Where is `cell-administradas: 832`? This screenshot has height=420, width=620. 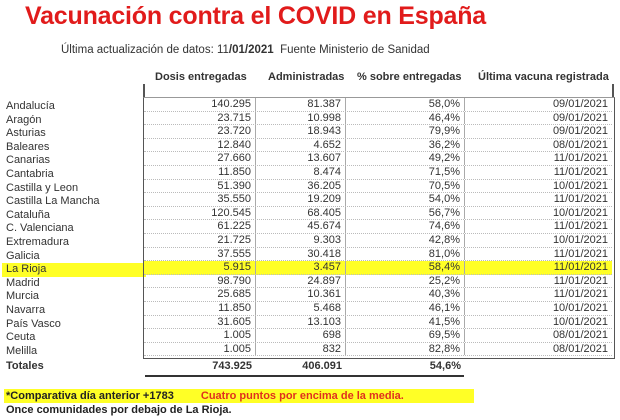 cell-administradas: 832 is located at coordinates (301, 349).